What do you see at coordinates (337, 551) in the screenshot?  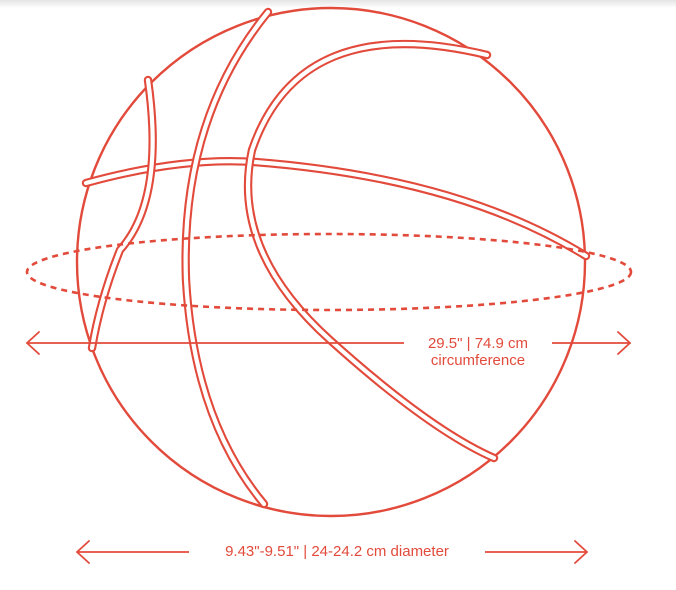 I see `diameter-label: 9.43"-9.51" | 24-24.2 cm diameter` at bounding box center [337, 551].